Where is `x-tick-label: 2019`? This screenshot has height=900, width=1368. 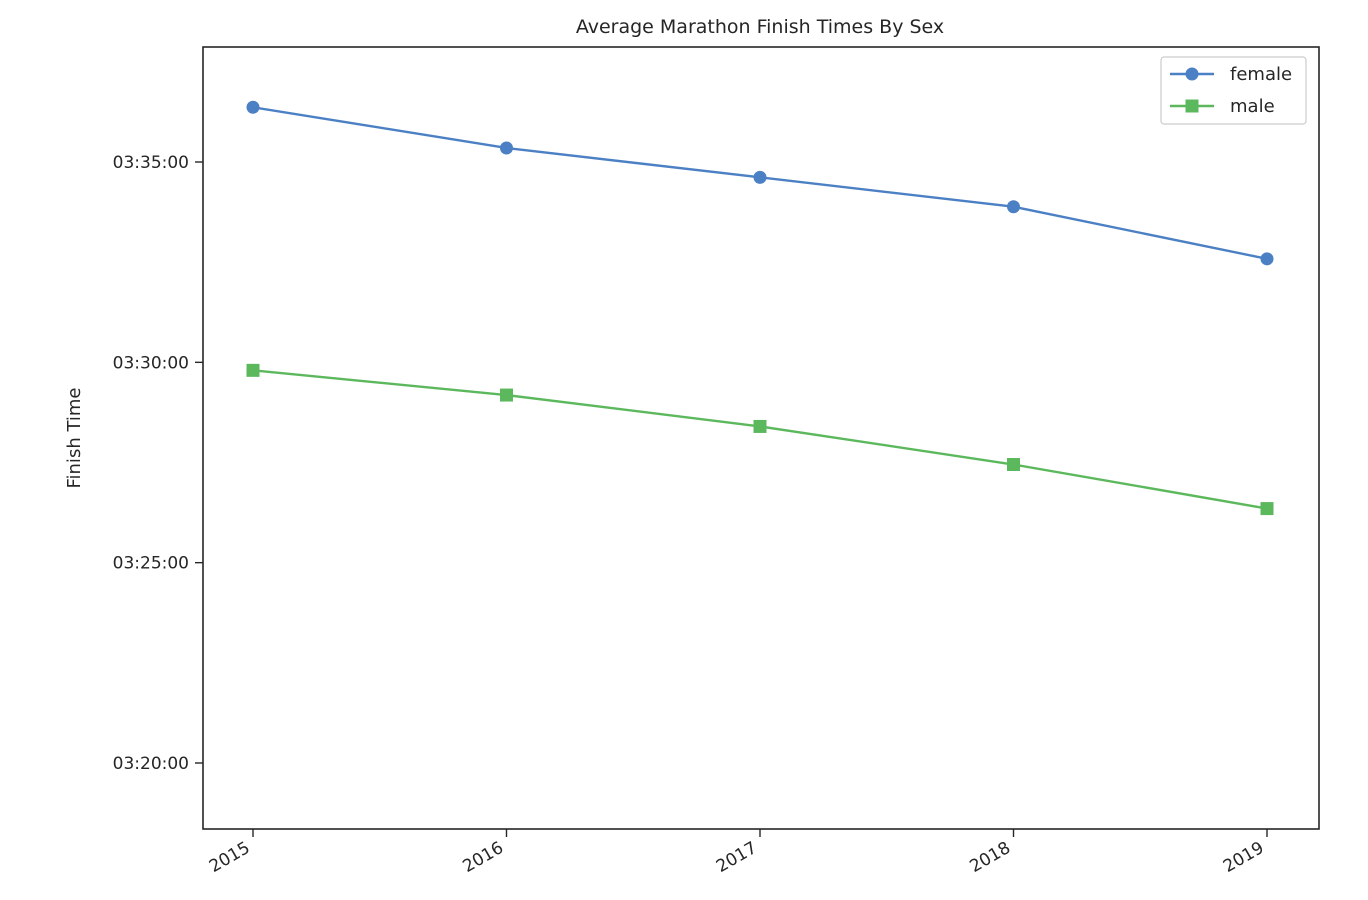
x-tick-label: 2019 is located at coordinates (1243, 857).